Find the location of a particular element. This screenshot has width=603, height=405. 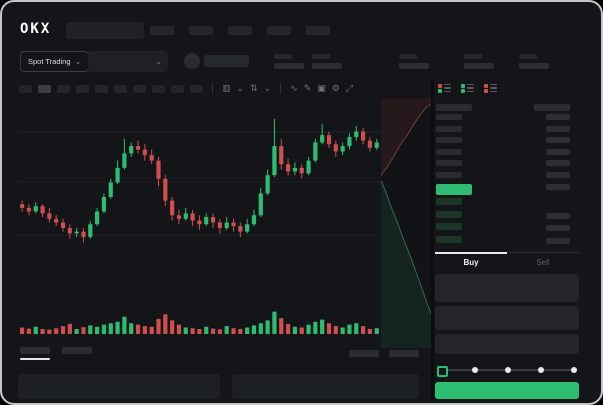

pair-info-button is located at coordinates (226, 61).